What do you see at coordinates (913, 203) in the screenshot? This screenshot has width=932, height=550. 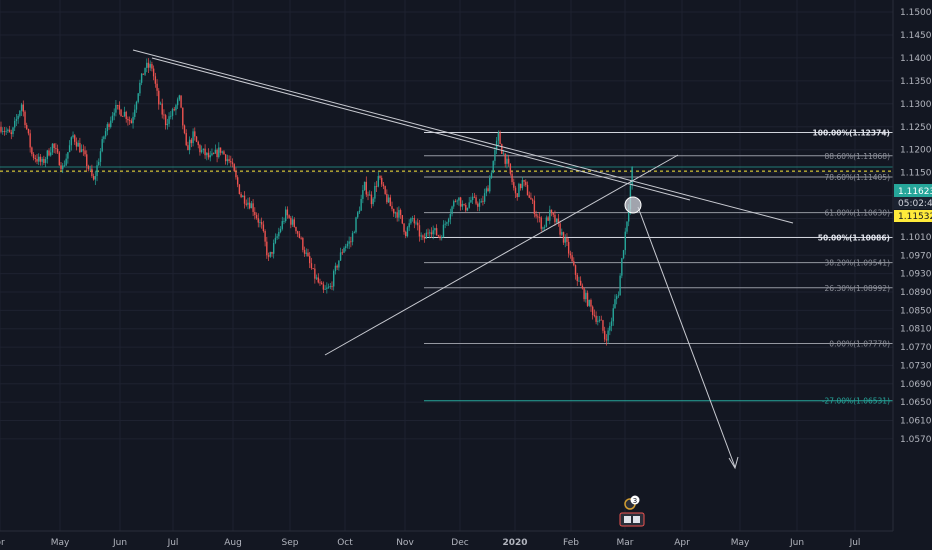 I see `price-tags: 1.11623 05:02:49 1.11532` at bounding box center [913, 203].